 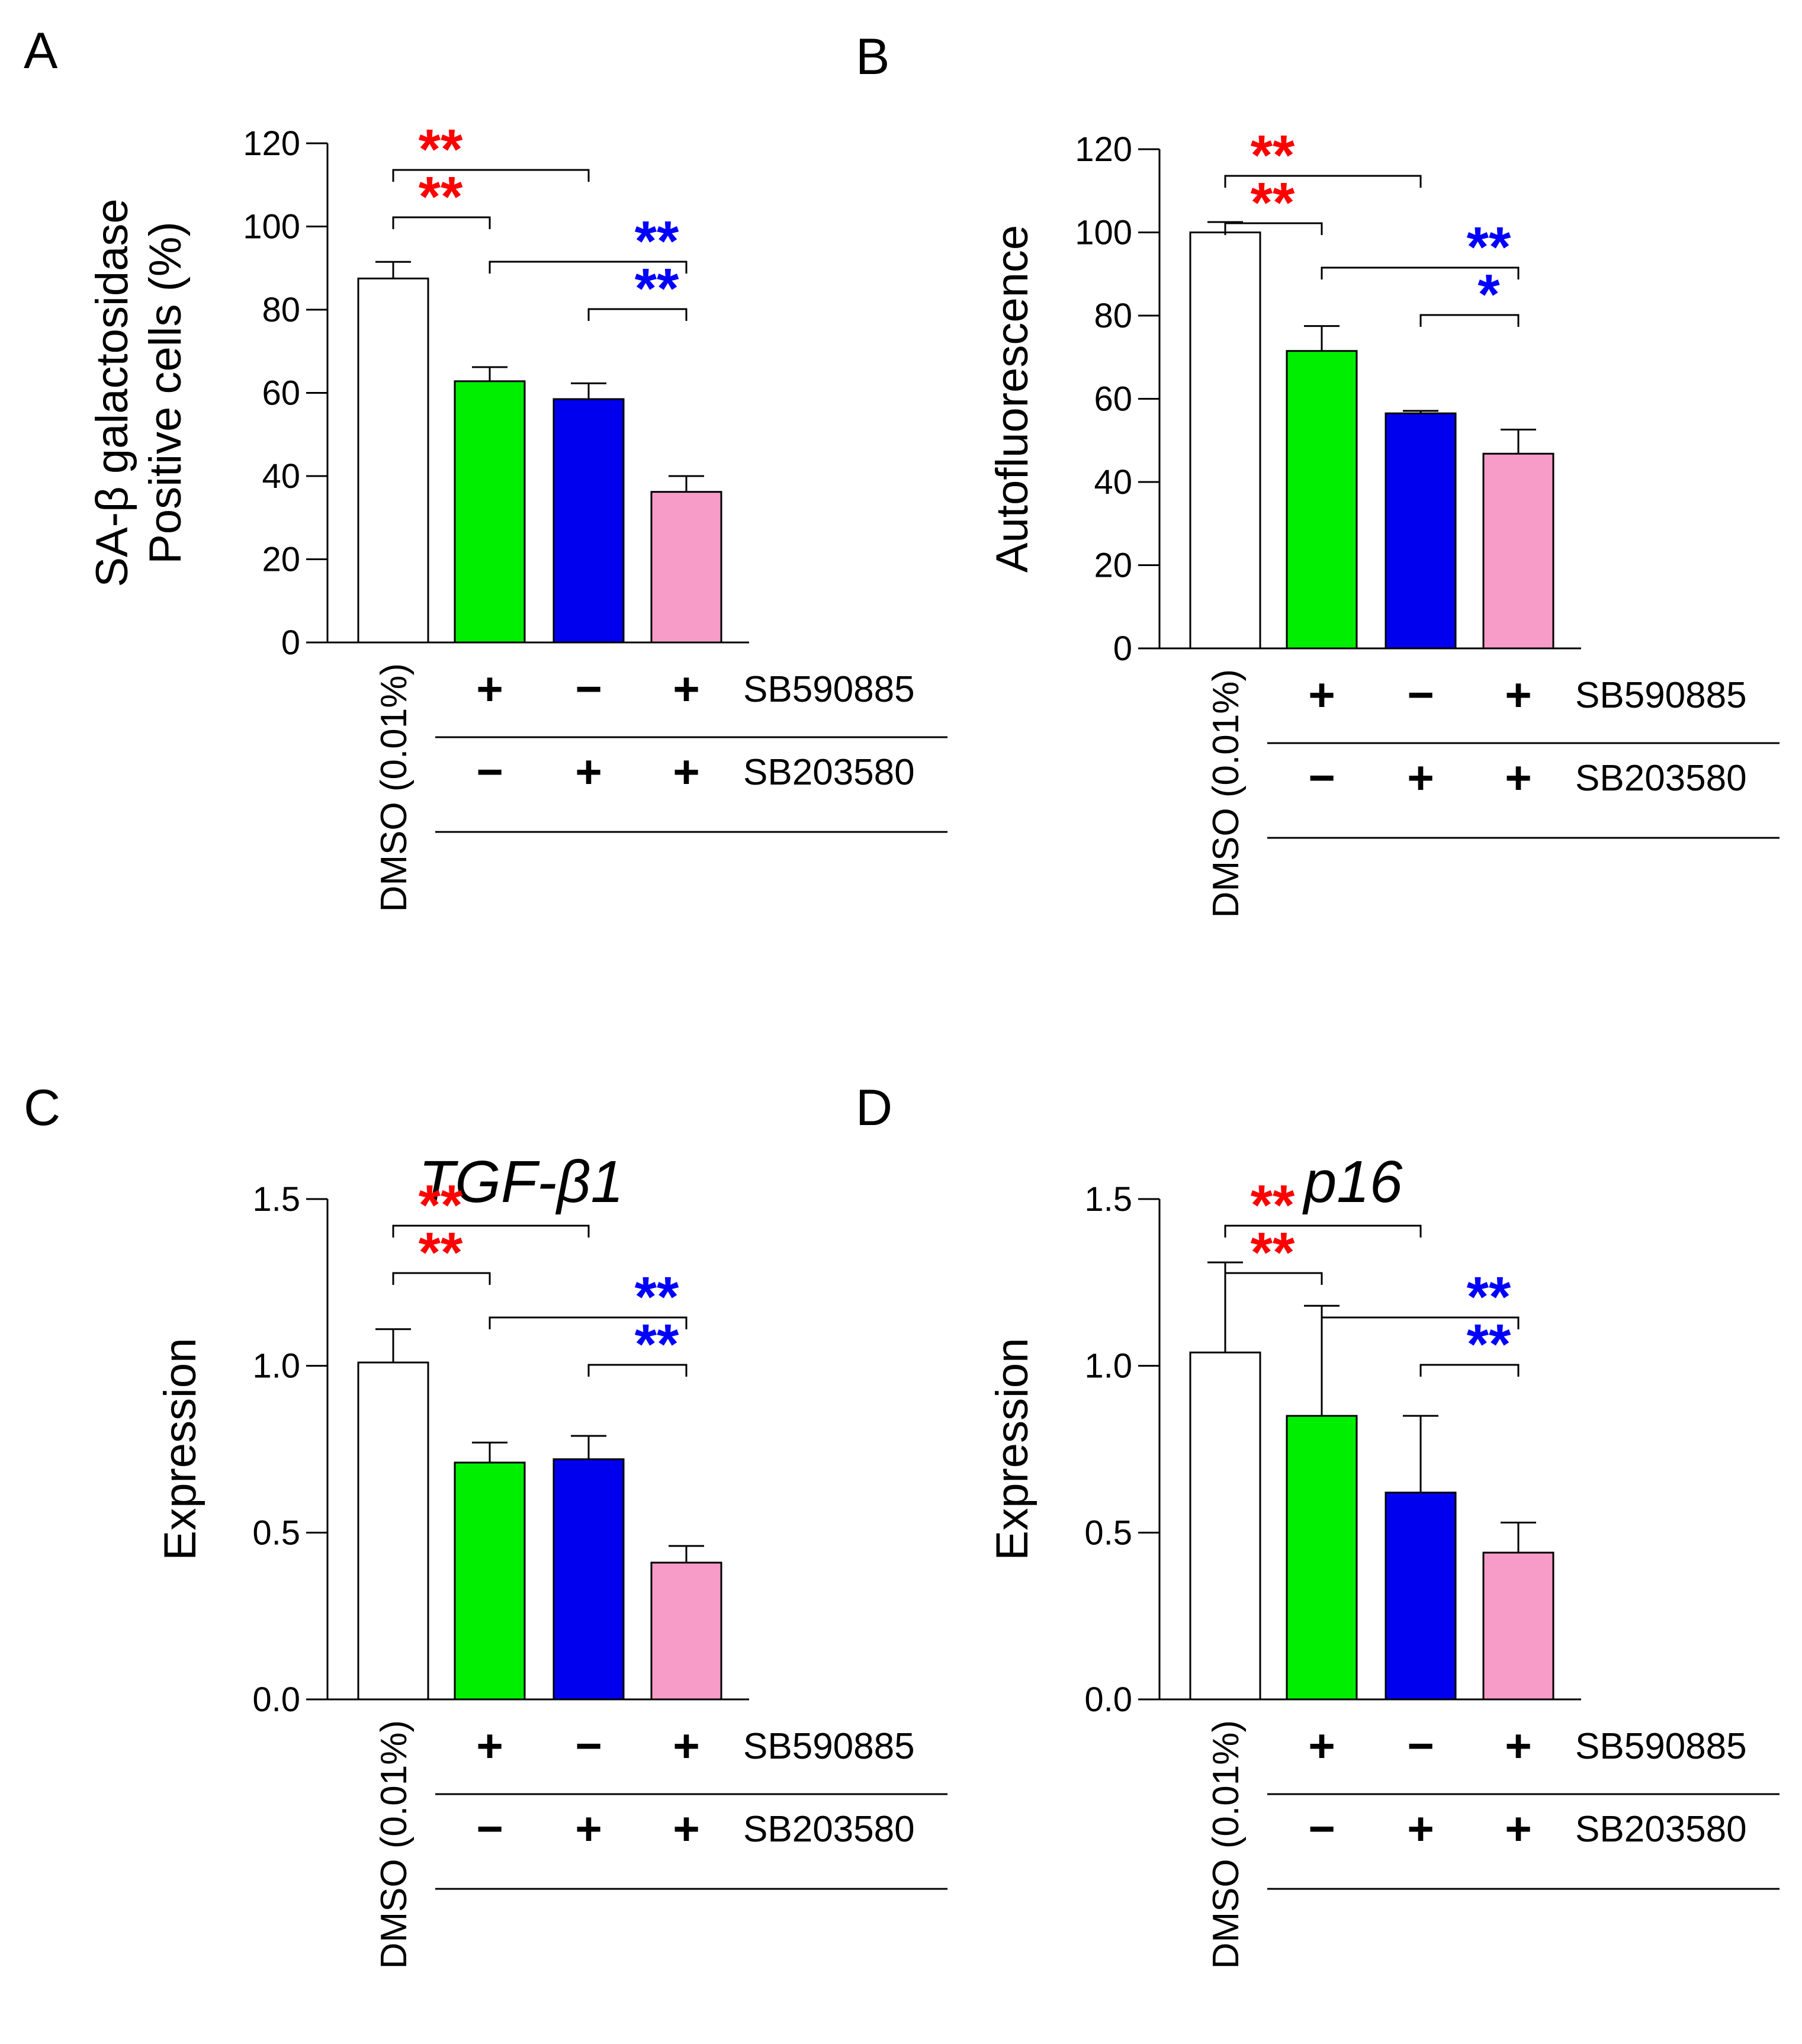 I want to click on y-axis-label: Expression, so click(x=1012, y=1449).